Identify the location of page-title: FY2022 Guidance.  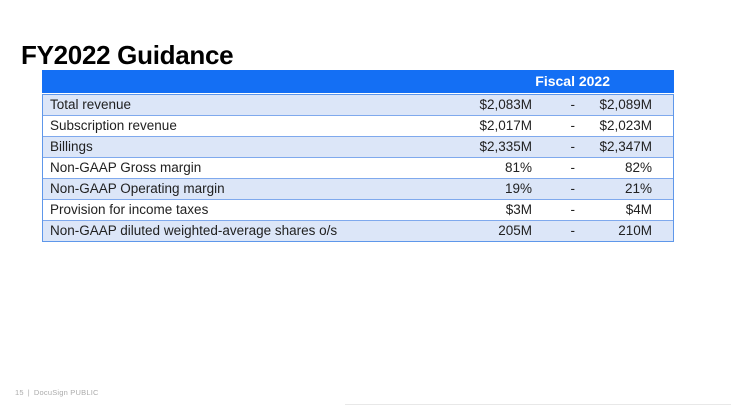
(127, 55).